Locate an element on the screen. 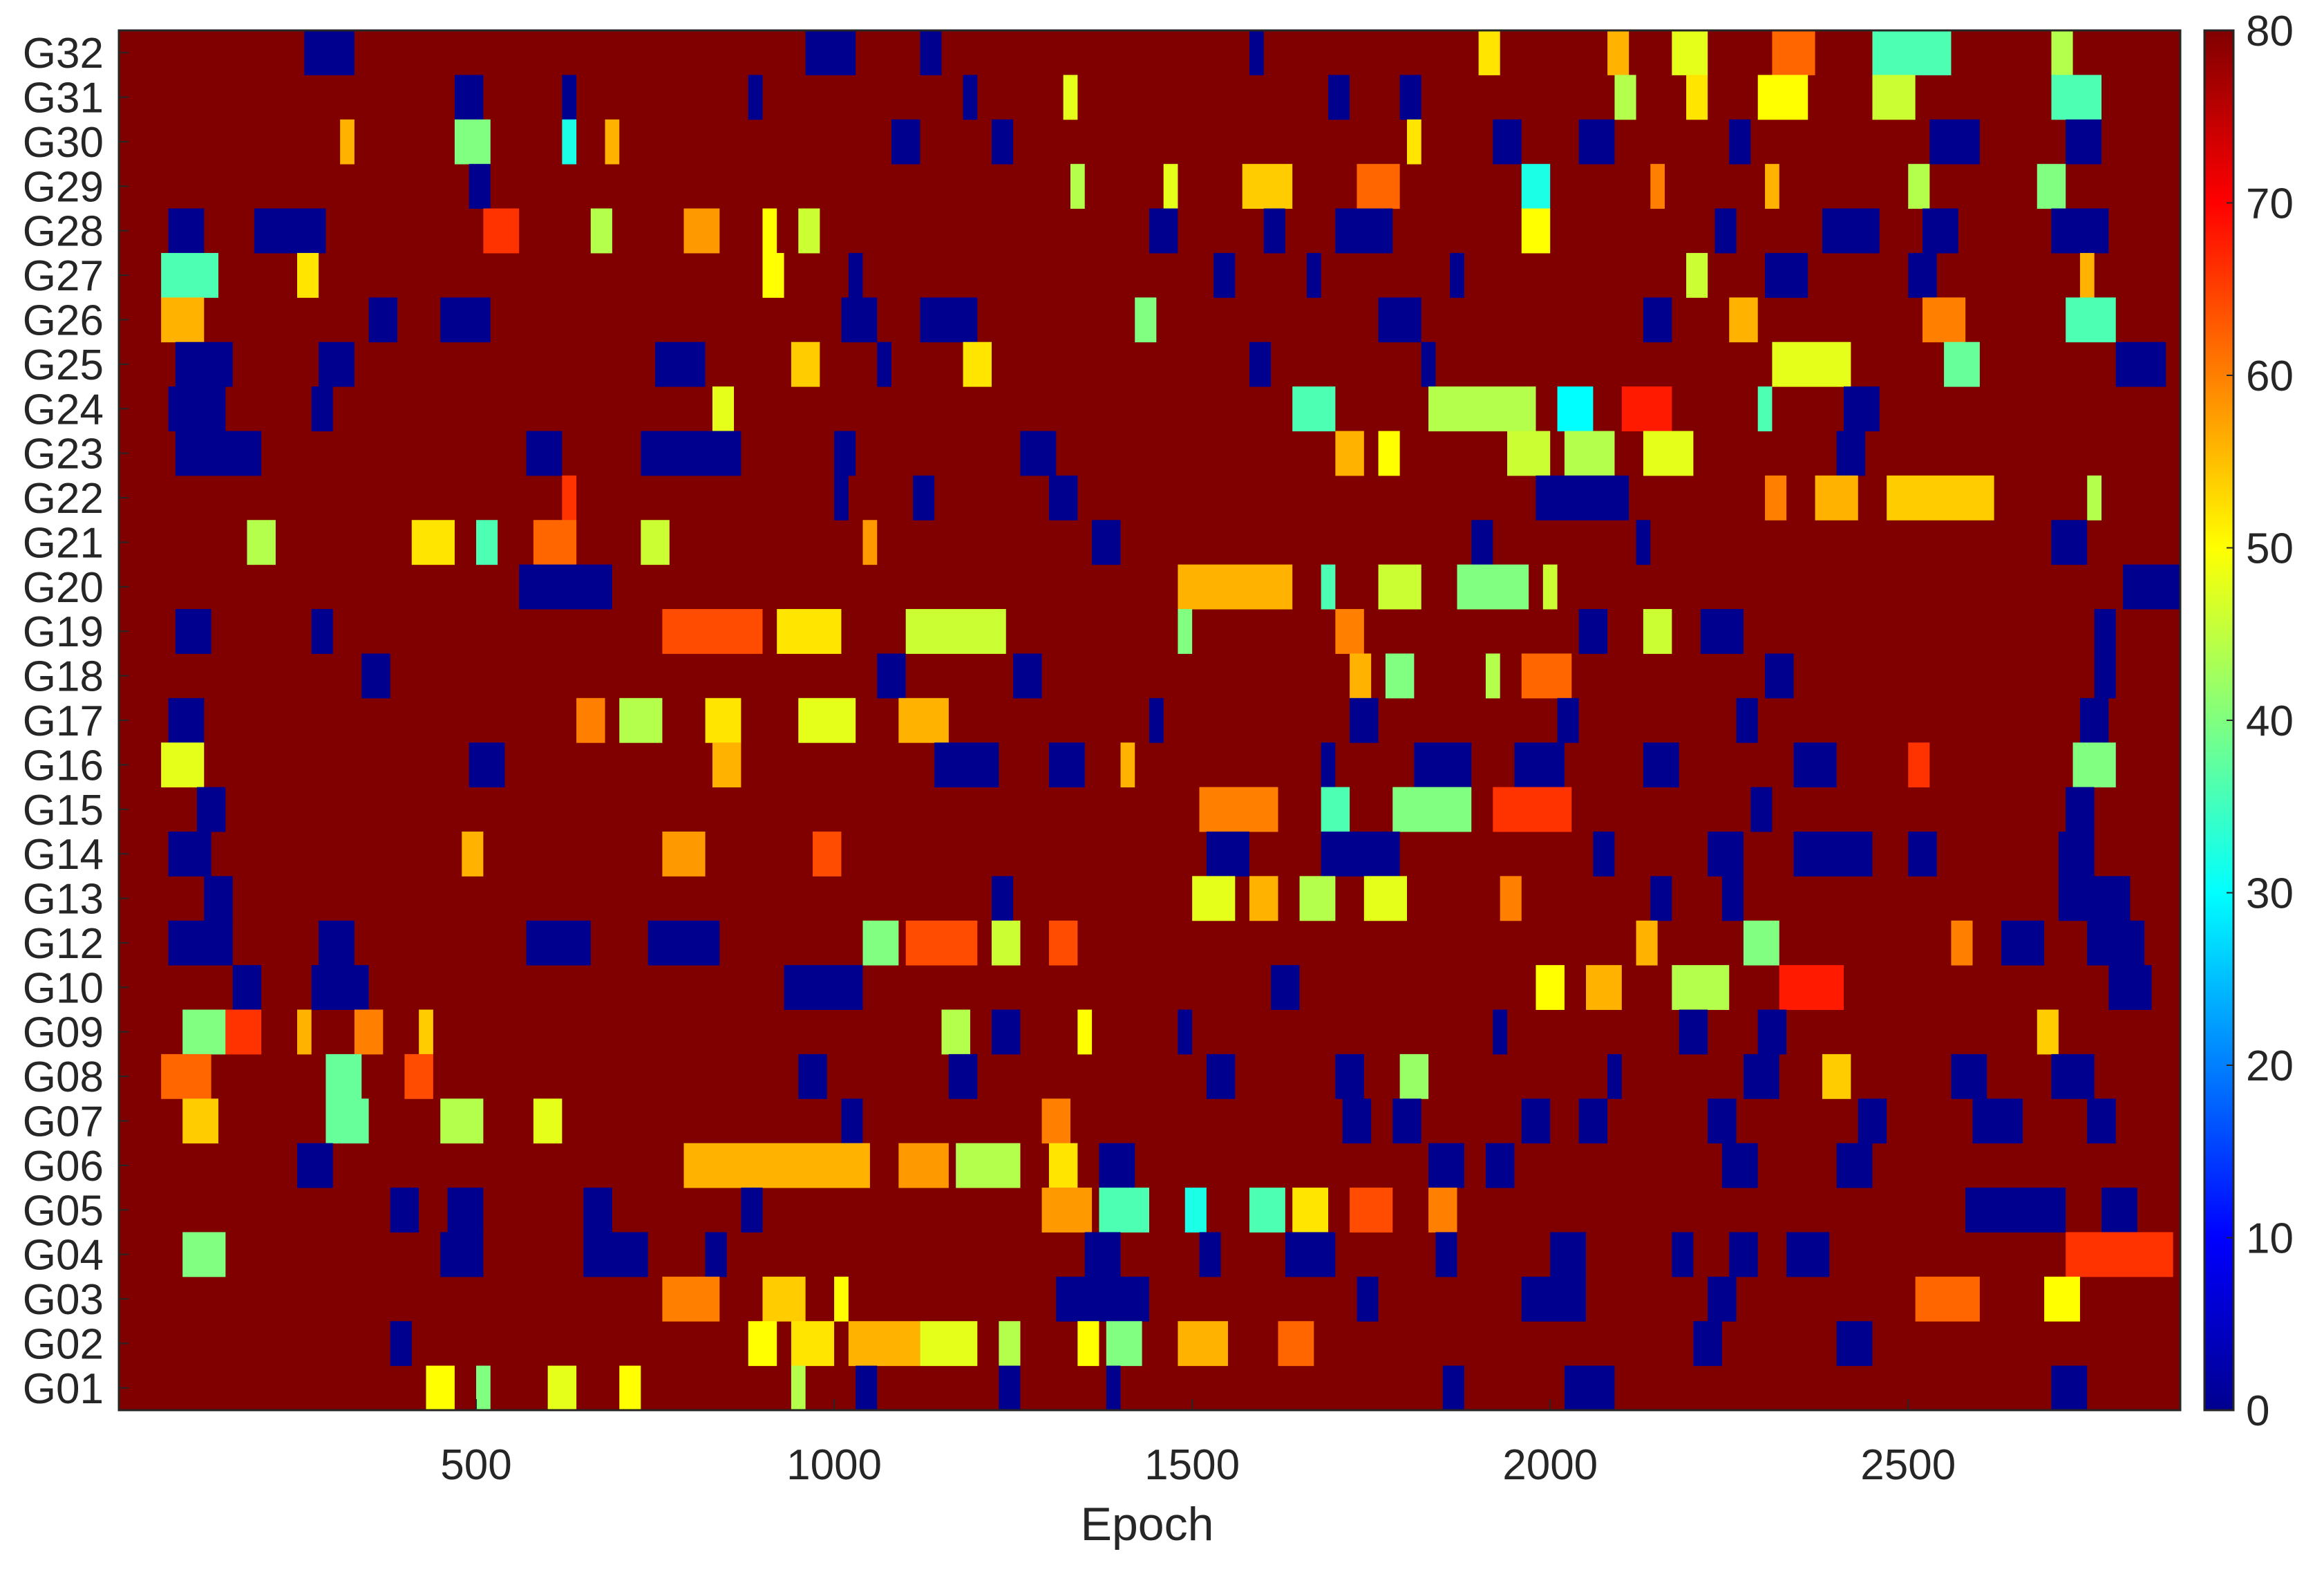 The width and height of the screenshot is (2324, 1574). y-tick-label: G19 is located at coordinates (64, 632).